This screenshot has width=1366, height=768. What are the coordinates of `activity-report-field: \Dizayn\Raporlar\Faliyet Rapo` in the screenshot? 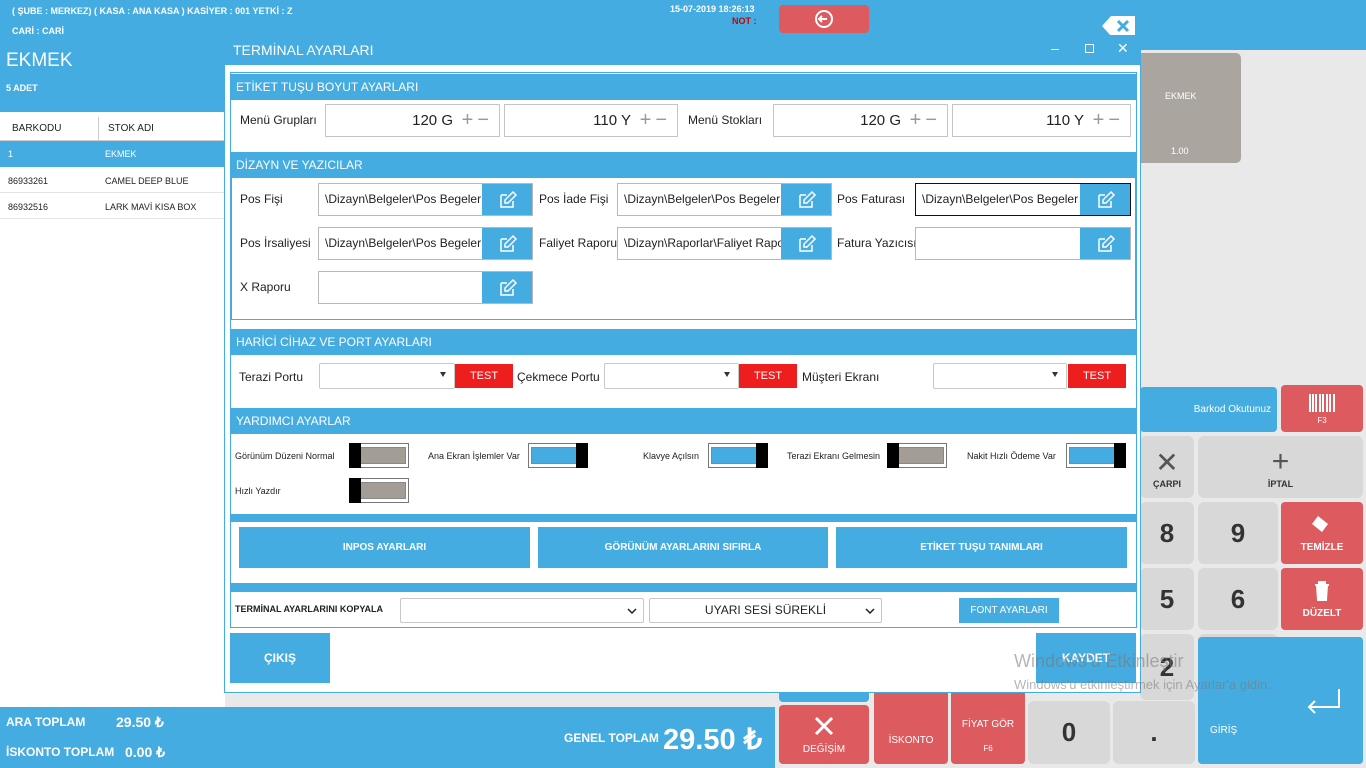 It's located at (724, 243).